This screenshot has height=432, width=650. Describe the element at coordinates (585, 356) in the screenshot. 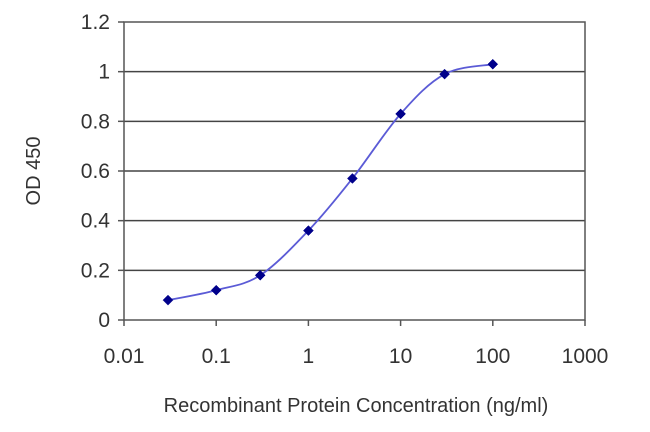

I see `x-tick-label: 1000` at that location.